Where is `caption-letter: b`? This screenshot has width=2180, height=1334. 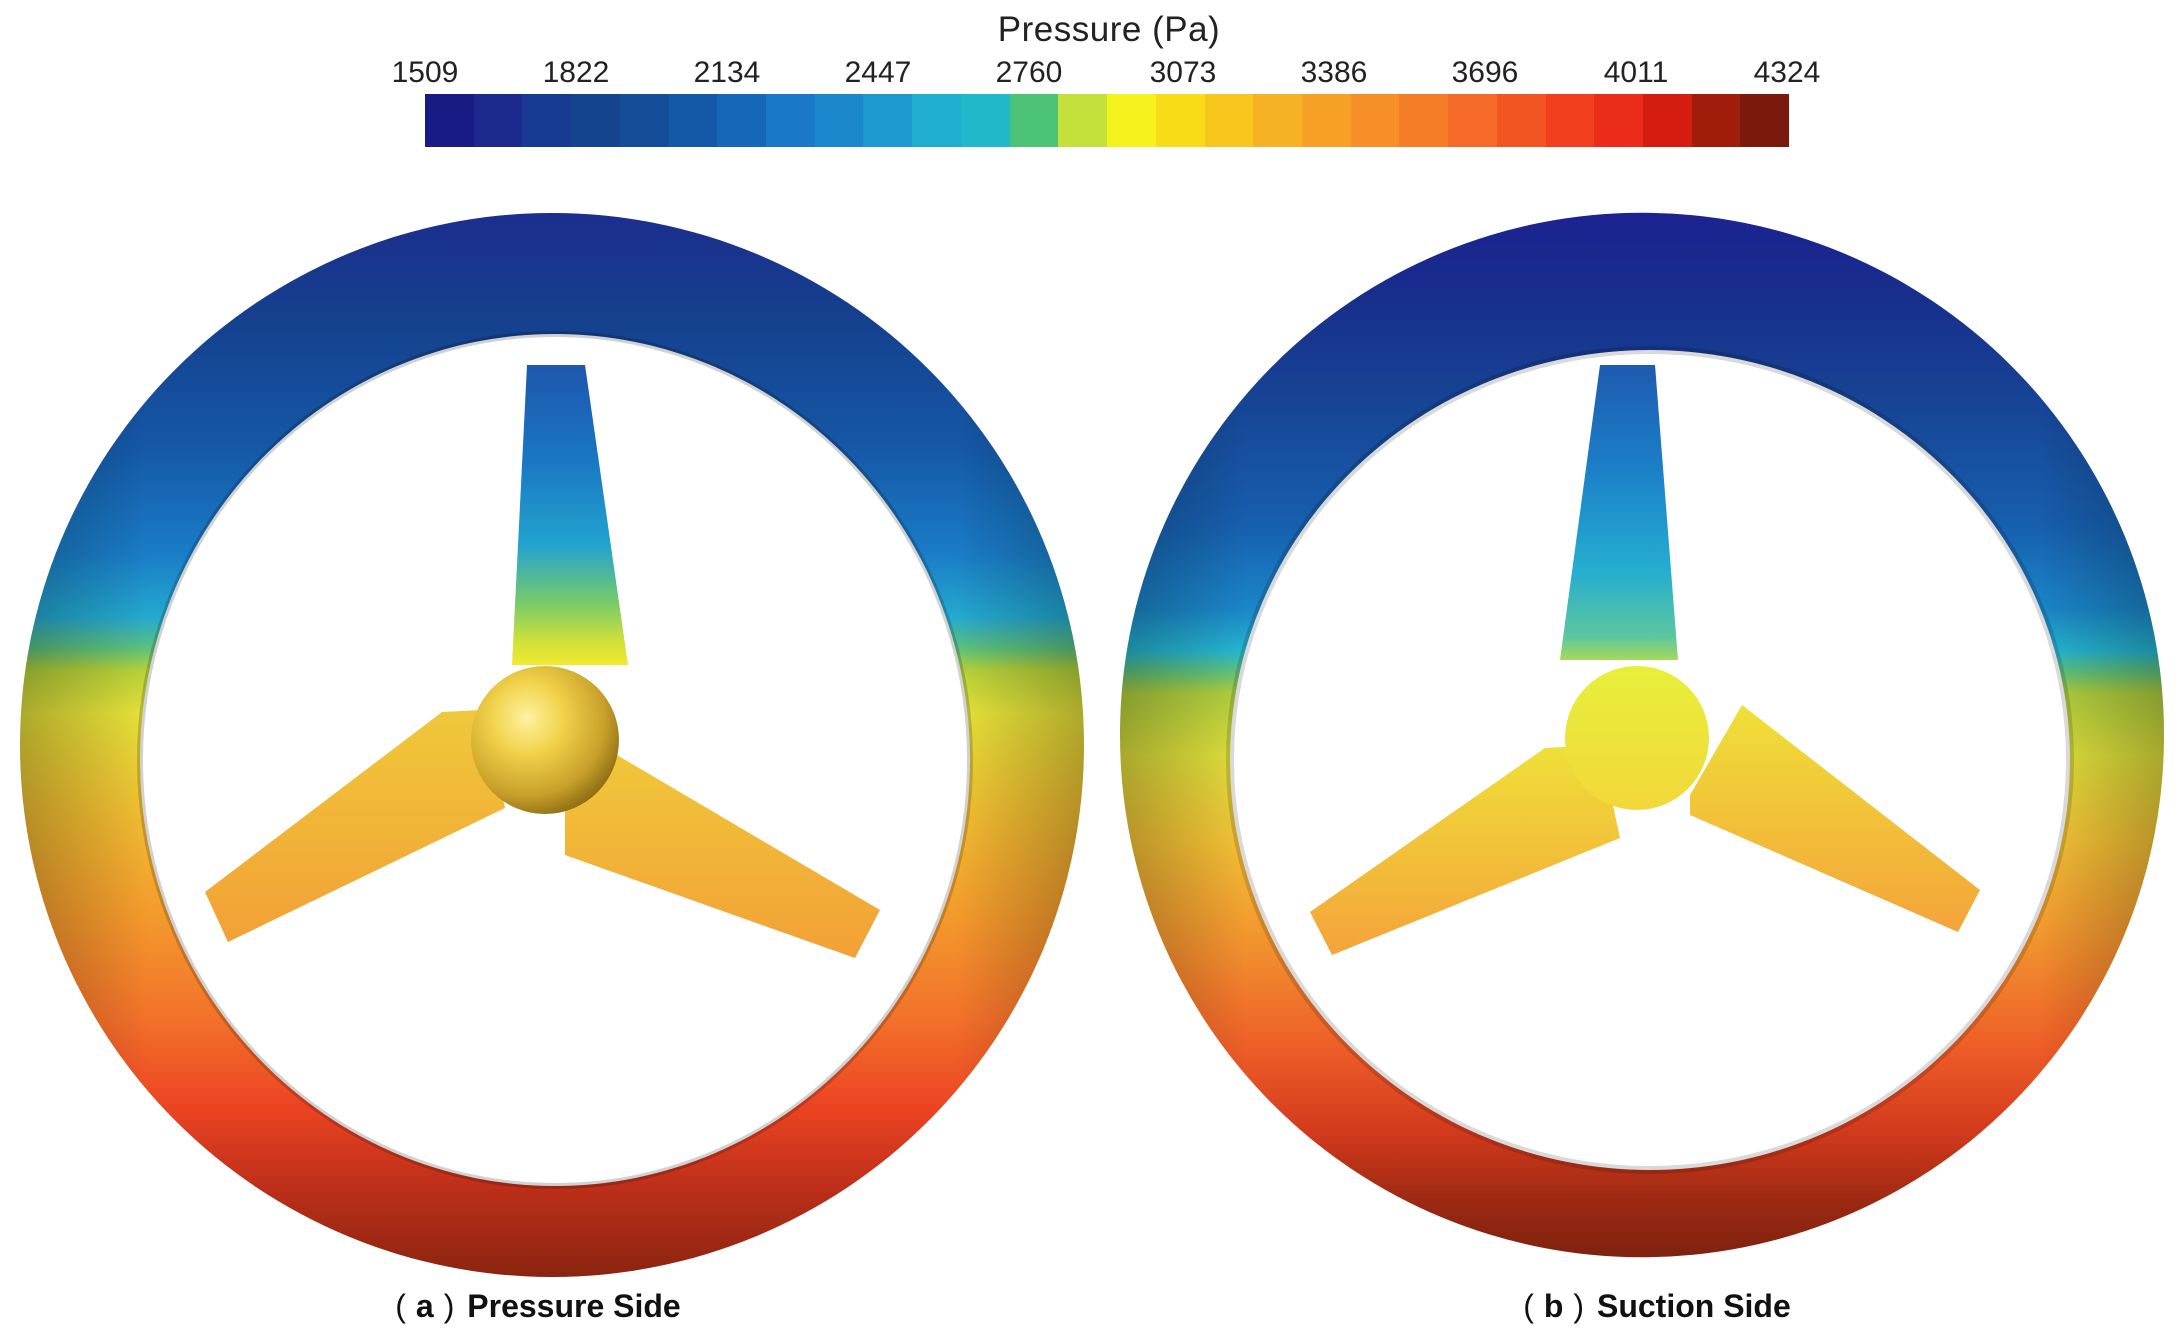
caption-letter: b is located at coordinates (1553, 1306).